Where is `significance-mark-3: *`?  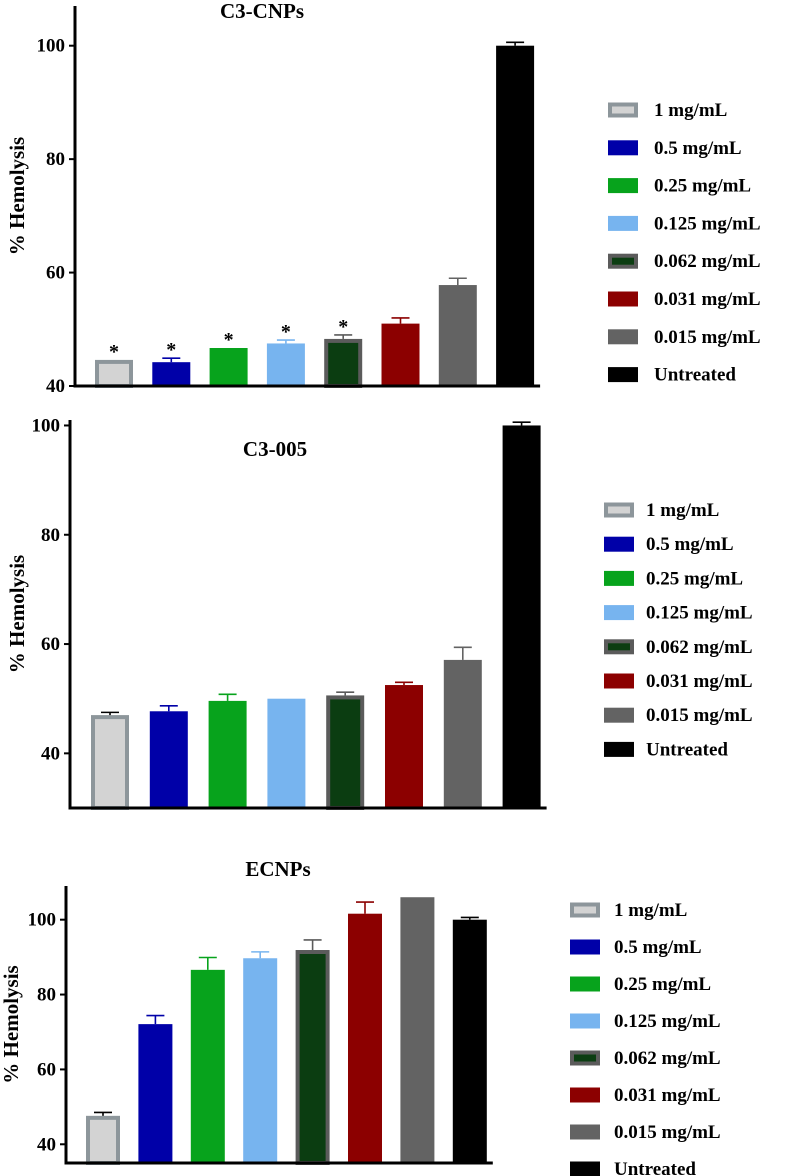 significance-mark-3: * is located at coordinates (229, 340).